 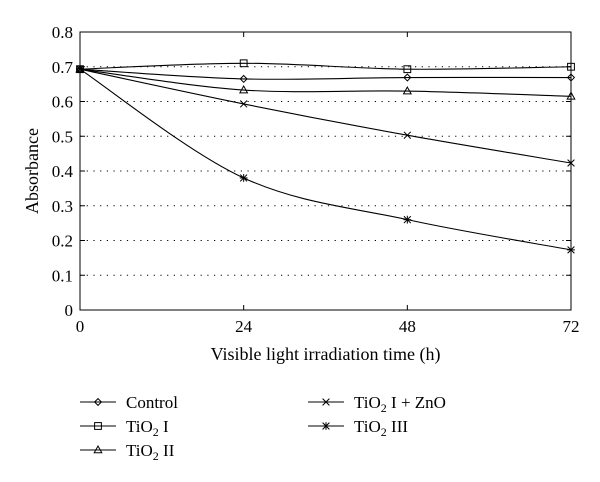 I want to click on legend-label: Control, so click(x=152, y=402).